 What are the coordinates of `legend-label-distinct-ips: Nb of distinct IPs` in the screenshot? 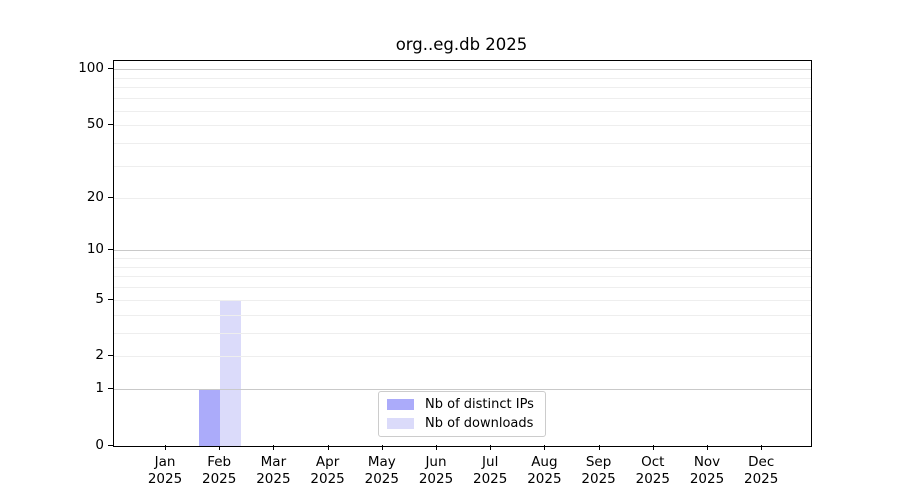 It's located at (479, 404).